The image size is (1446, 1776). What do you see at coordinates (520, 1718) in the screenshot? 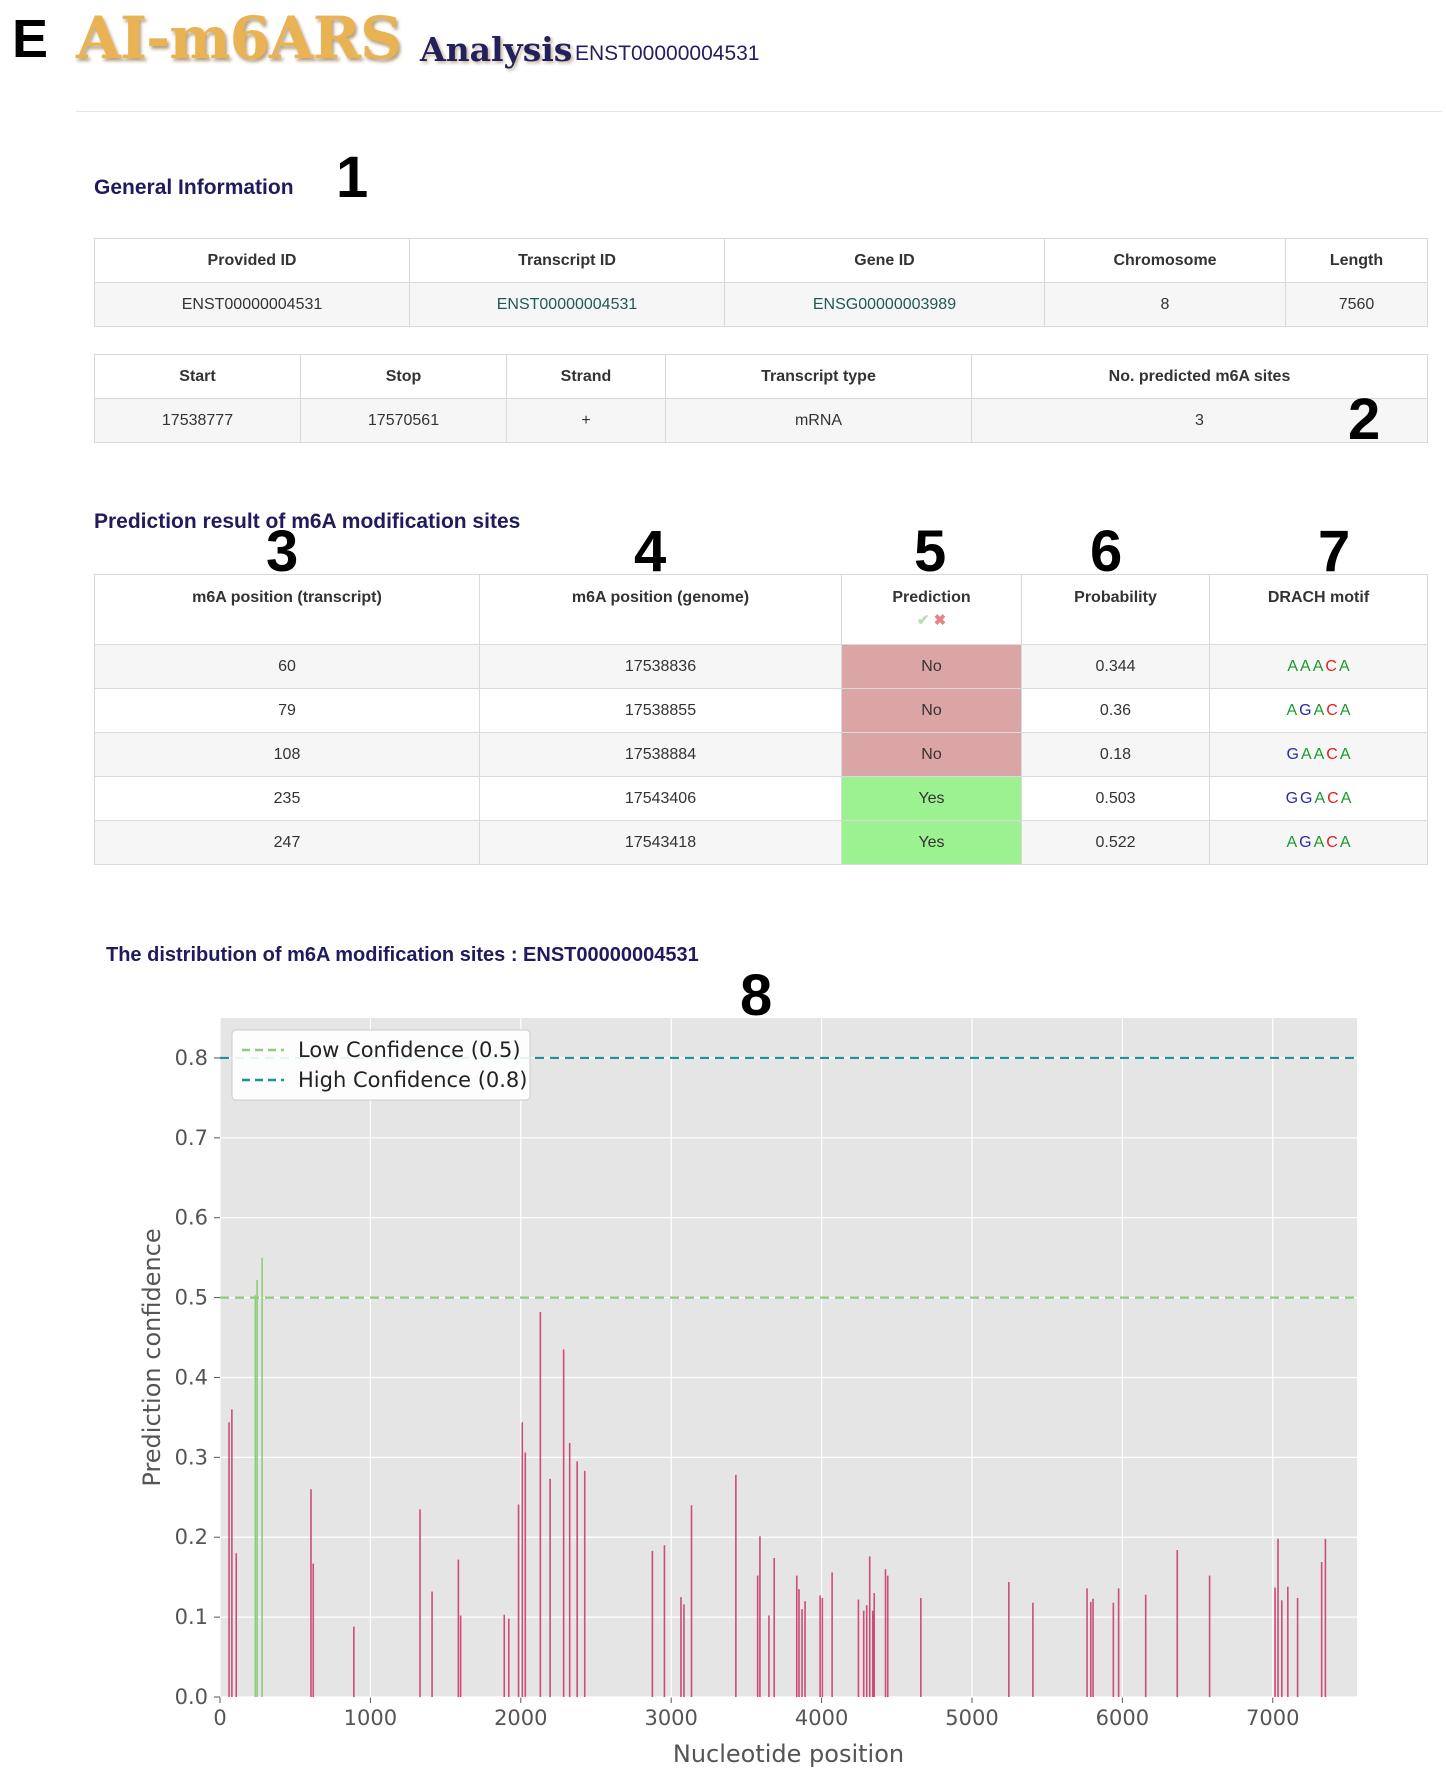
I see `x-tick-label: 2000` at bounding box center [520, 1718].